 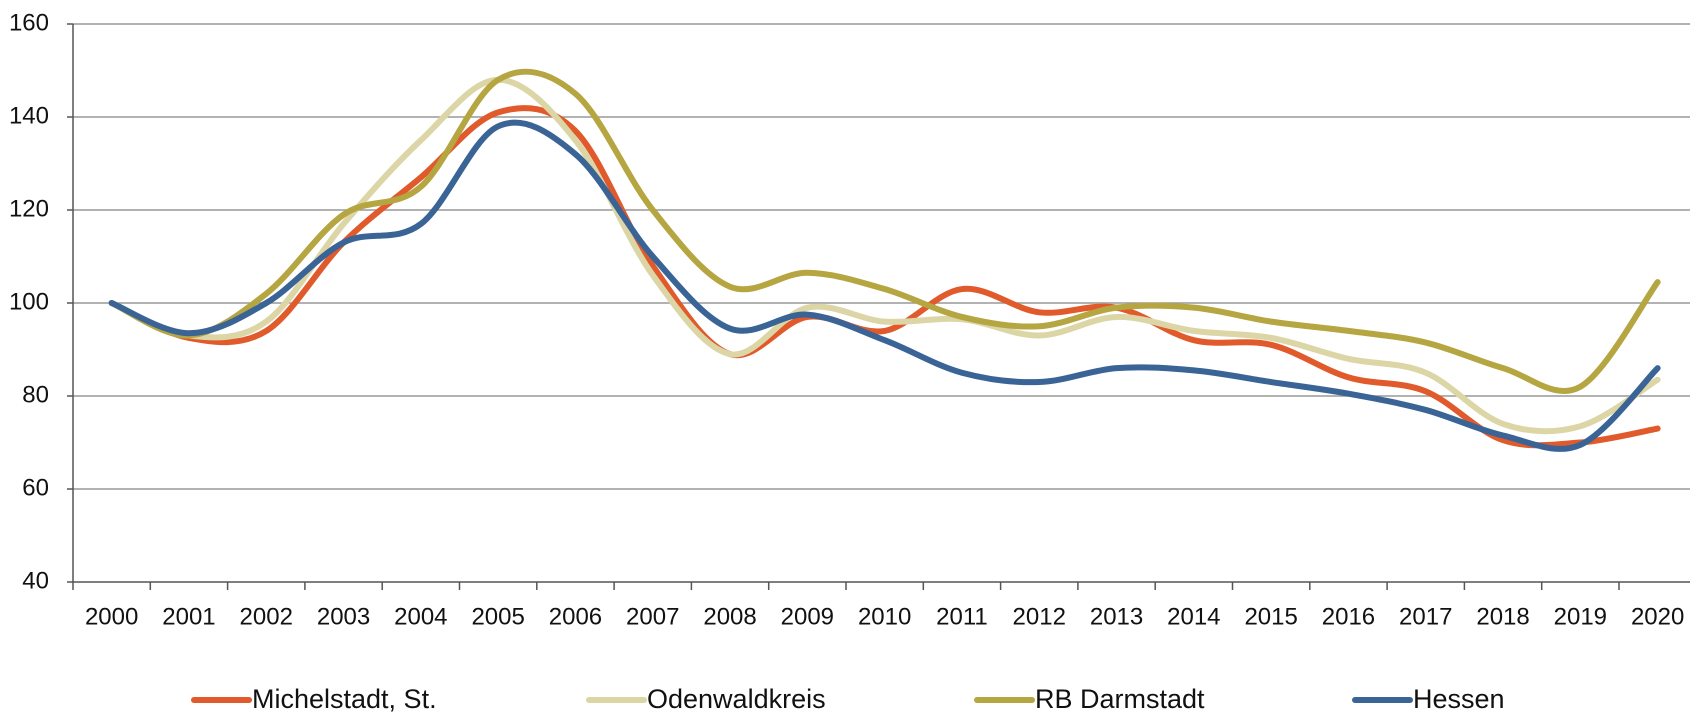 I want to click on x-tick-label: 2015, so click(x=1270, y=616).